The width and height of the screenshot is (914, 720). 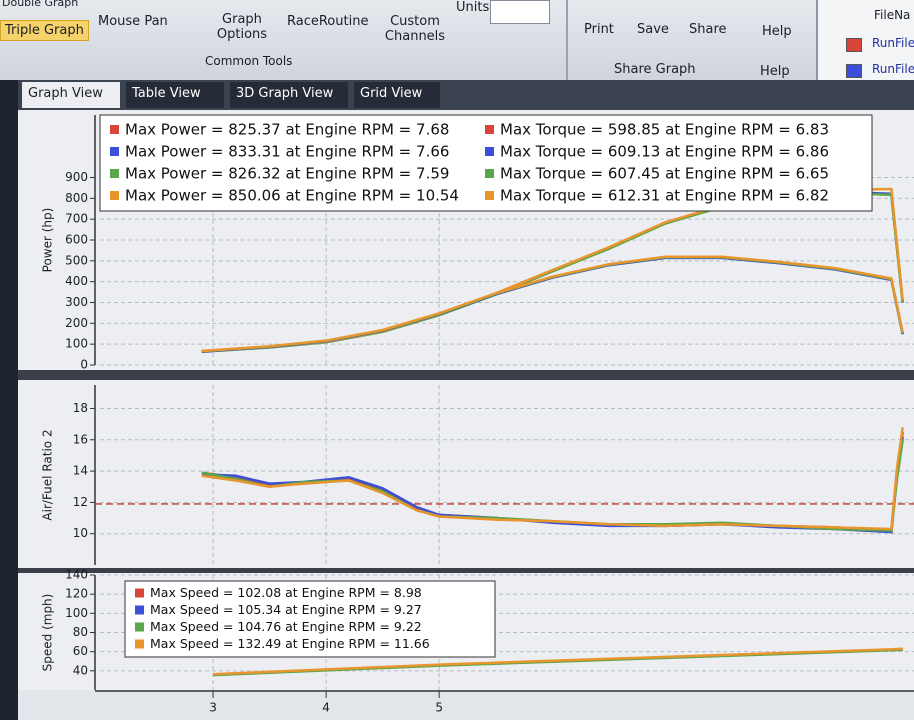 What do you see at coordinates (48, 240) in the screenshot?
I see `y-axis-label: Power (hp)` at bounding box center [48, 240].